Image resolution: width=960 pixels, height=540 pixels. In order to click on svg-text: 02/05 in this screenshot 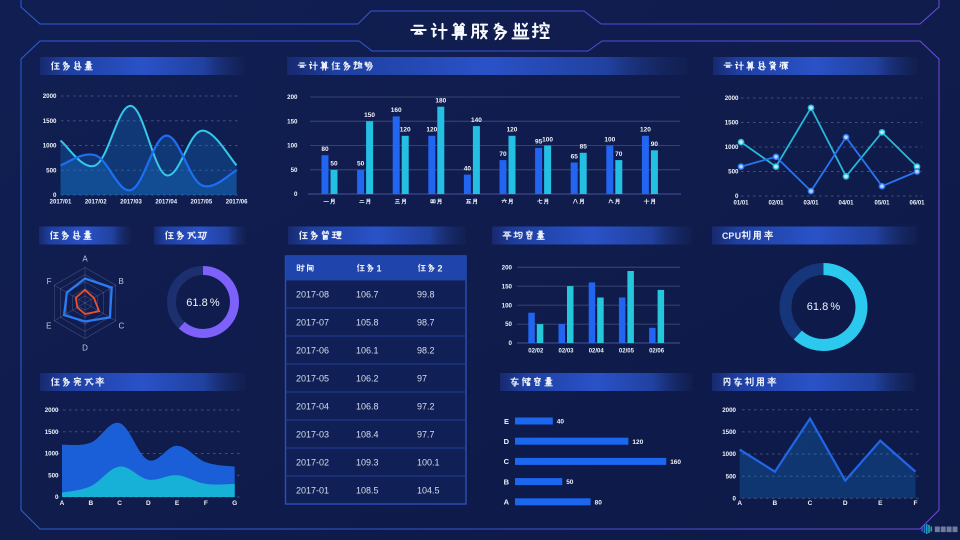, I will do `click(627, 352)`.